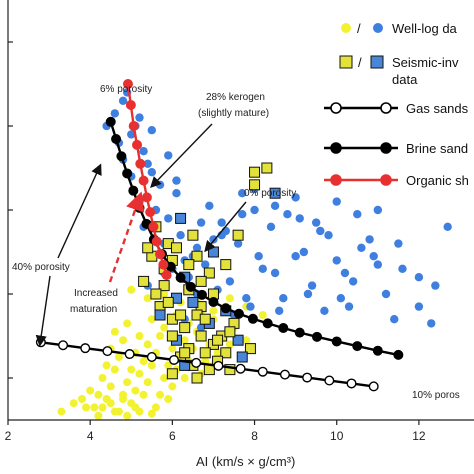 The image size is (474, 474). Describe the element at coordinates (181, 156) in the screenshot. I see `kerogen-arrow` at that location.